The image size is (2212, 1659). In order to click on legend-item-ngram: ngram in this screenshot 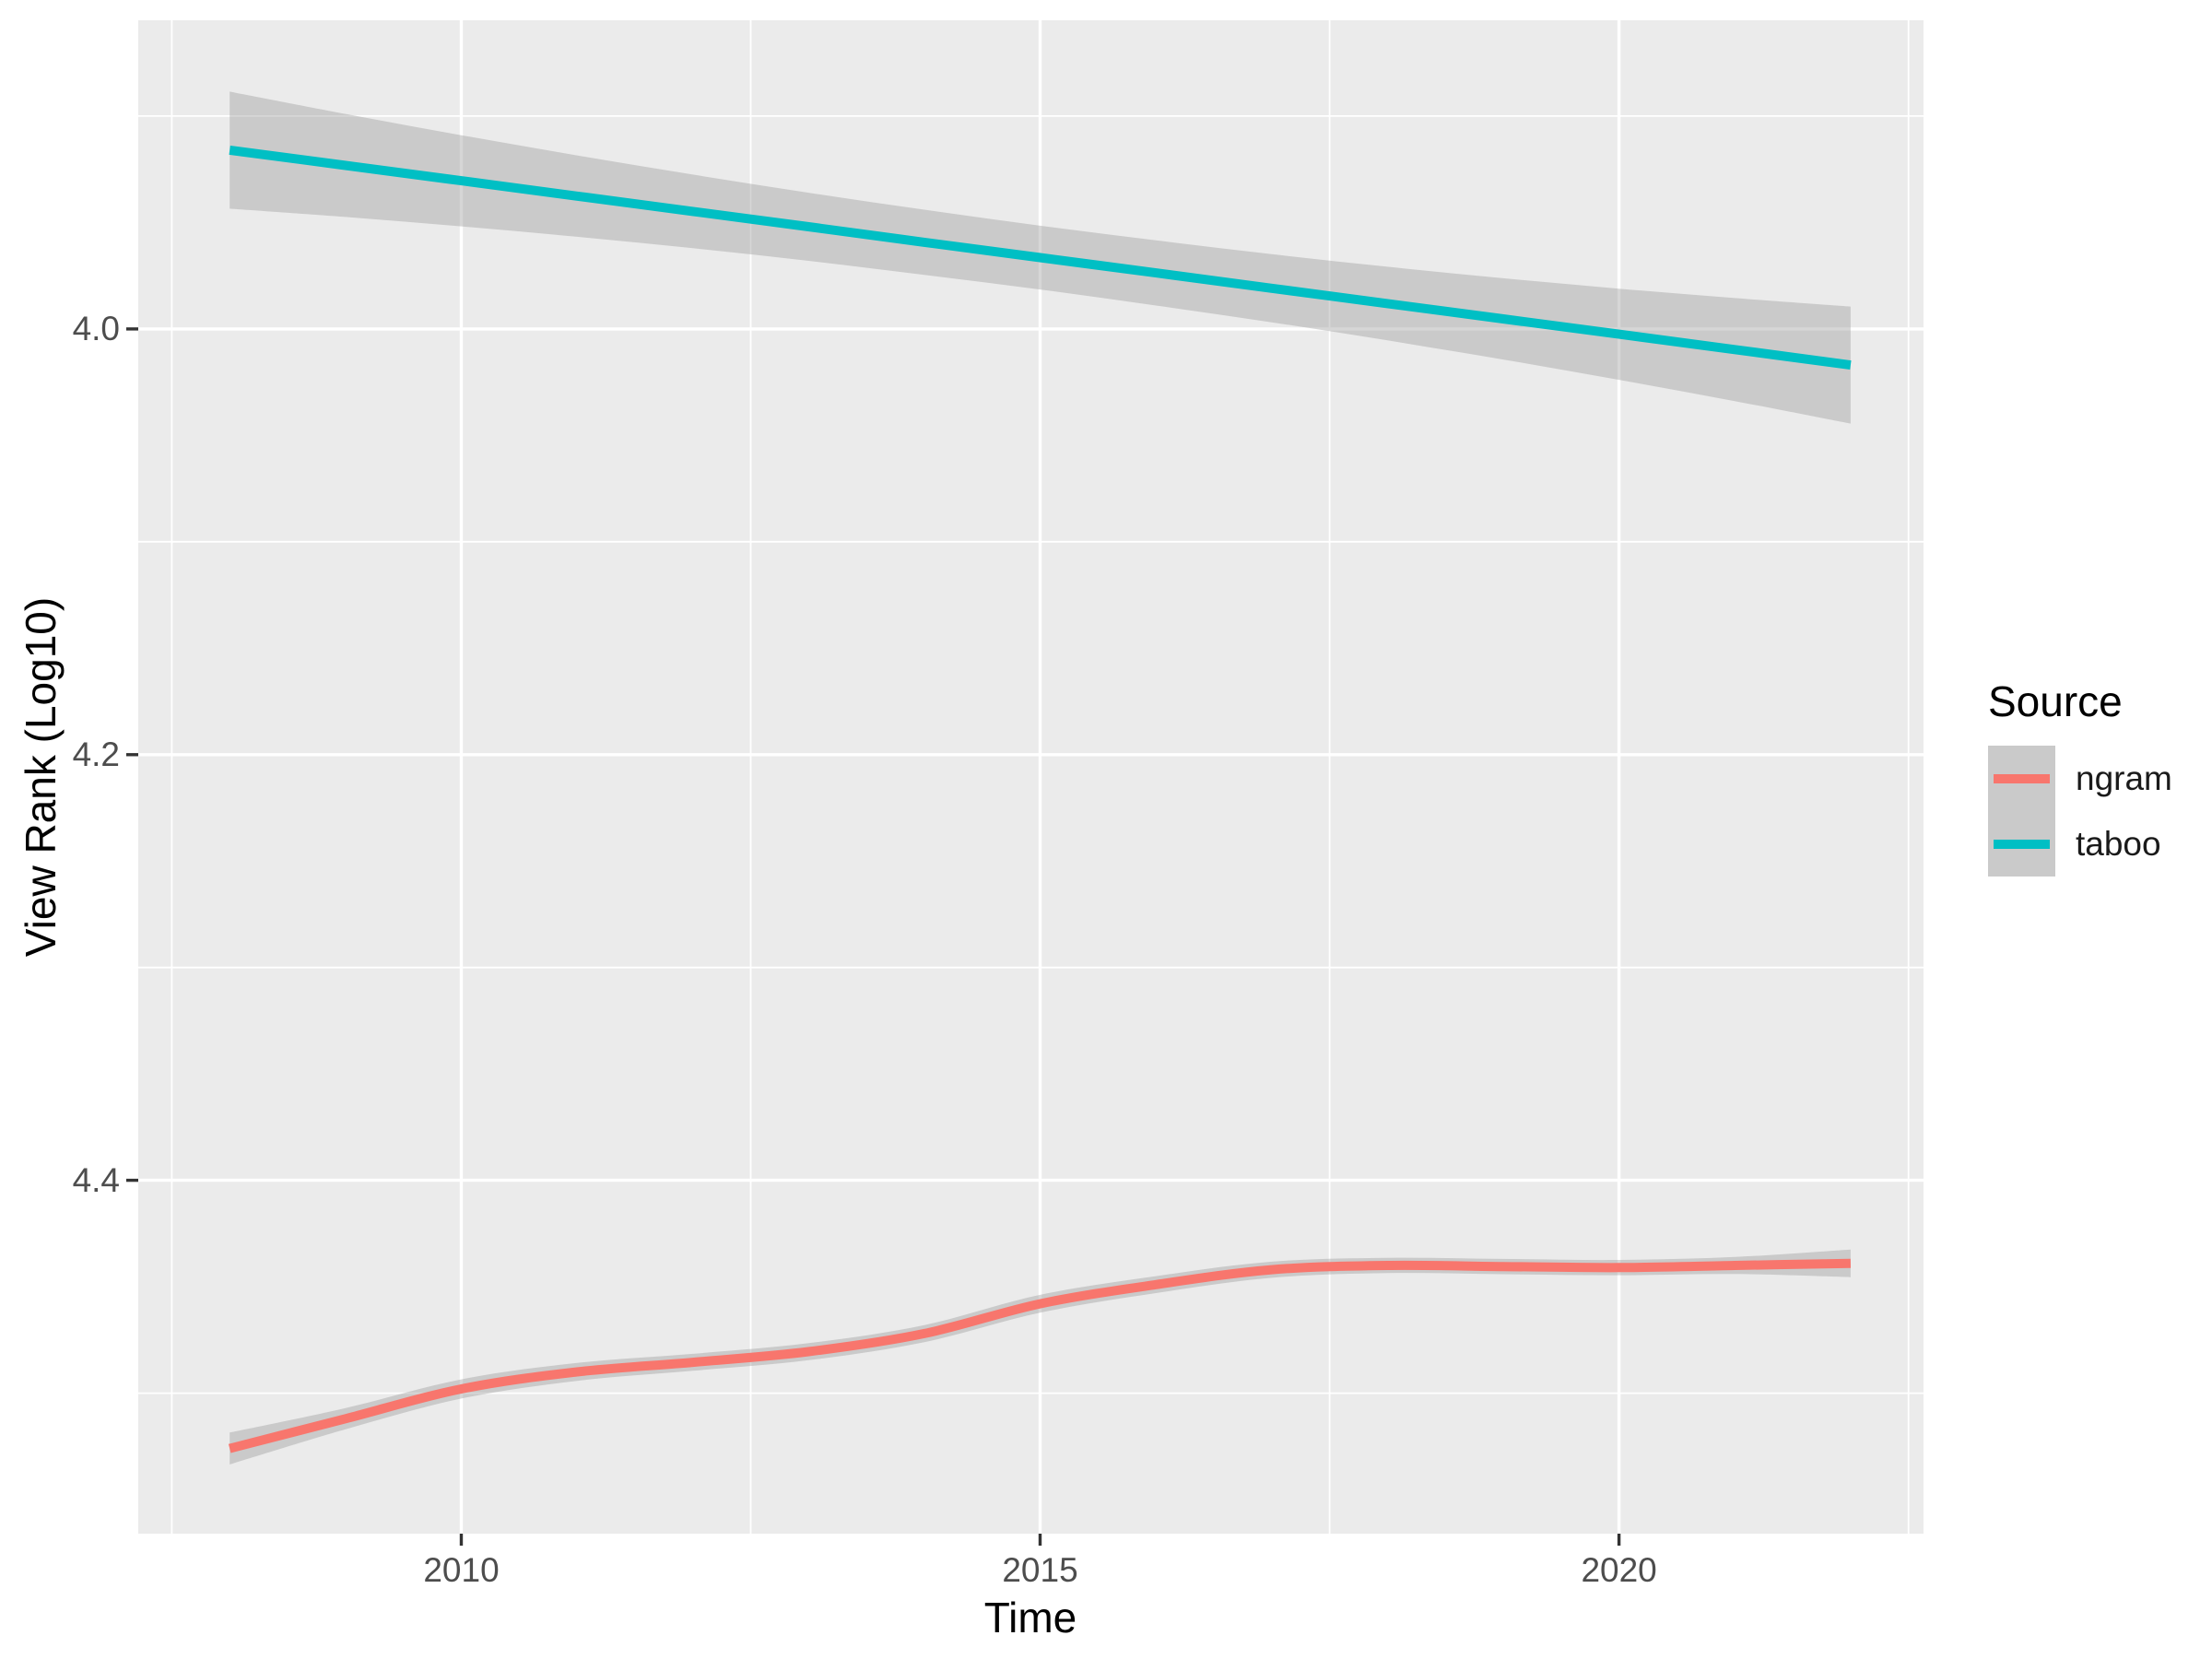, I will do `click(2080, 778)`.